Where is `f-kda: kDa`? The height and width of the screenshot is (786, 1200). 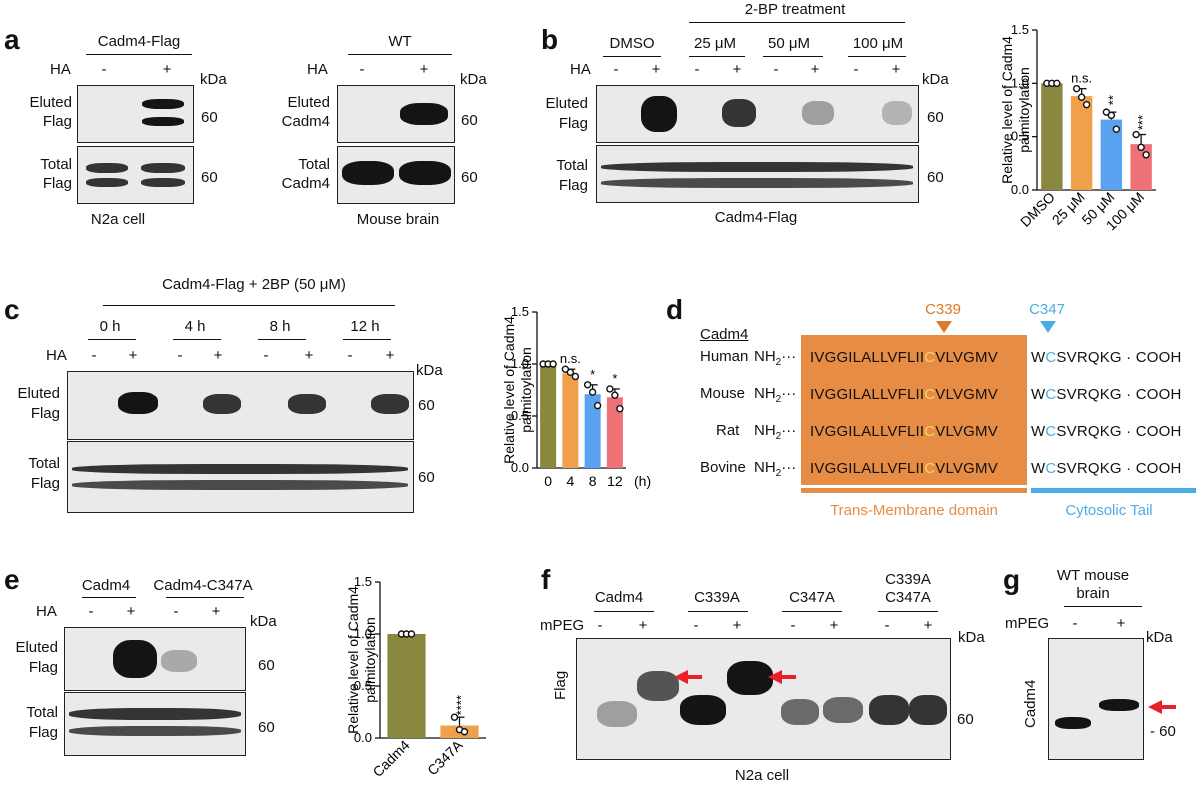
f-kda: kDa is located at coordinates (971, 637).